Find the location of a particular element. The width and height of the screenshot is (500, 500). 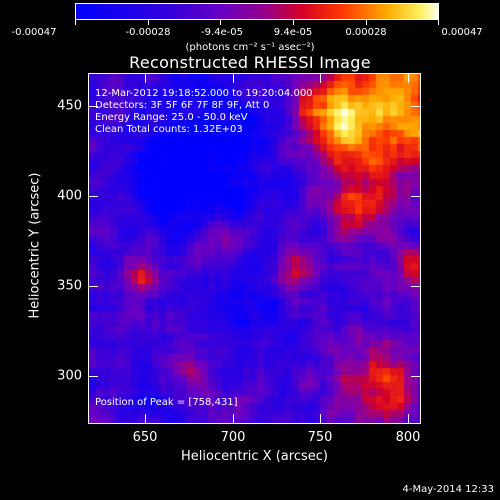

colorbar-tick-label: -9.4e-05 is located at coordinates (222, 32).